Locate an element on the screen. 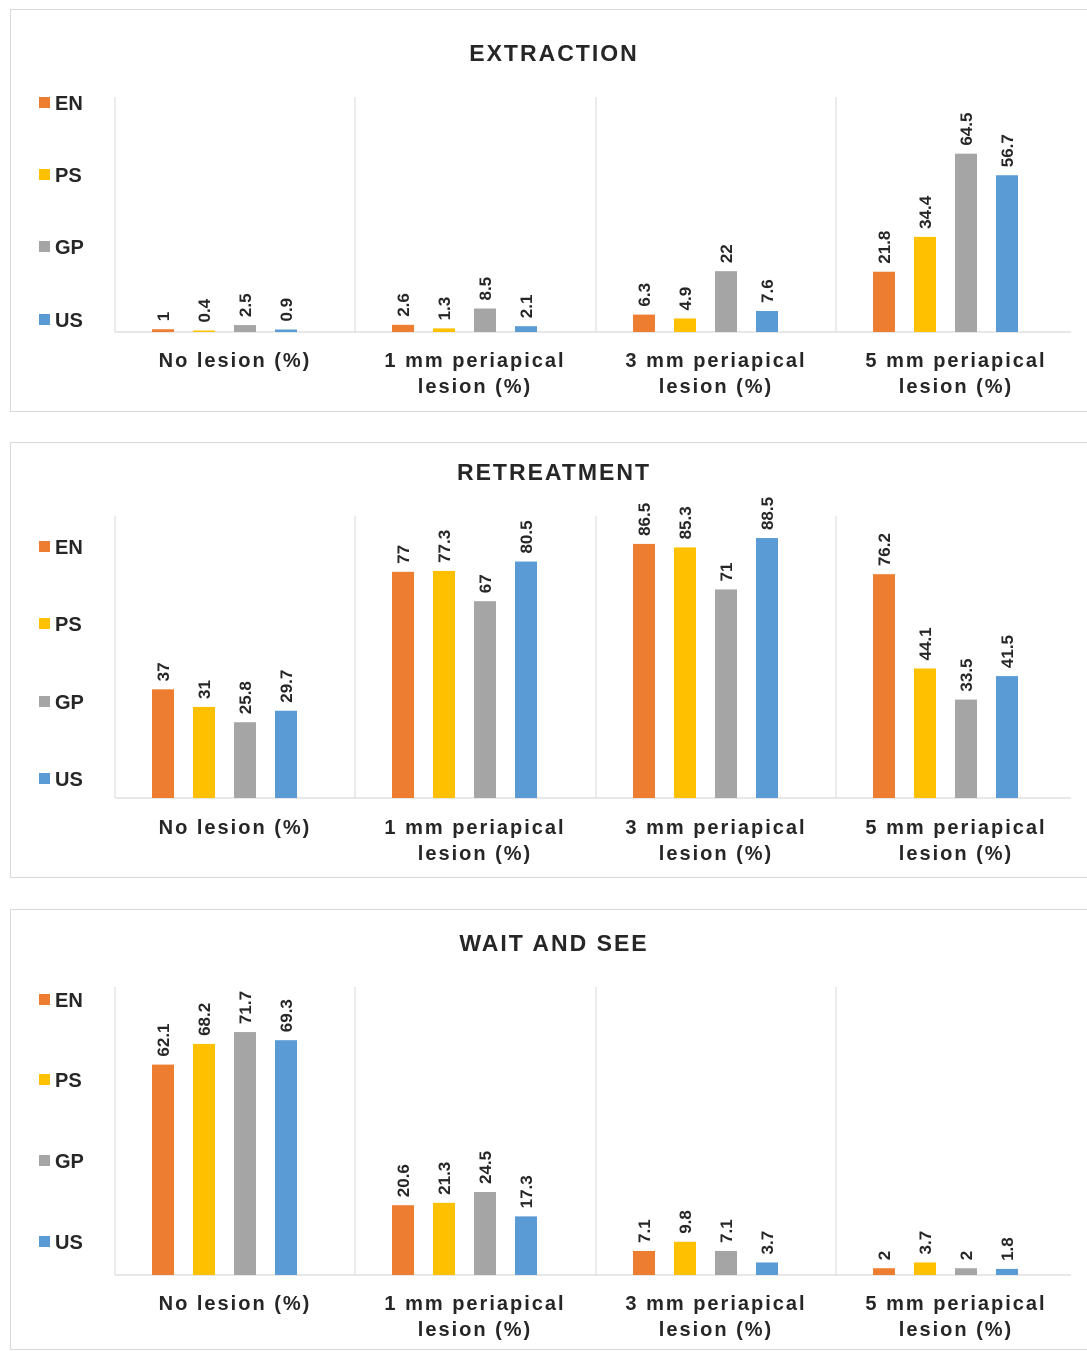 This screenshot has height=1351, width=1087. value-label-ps-5-mm-periapical-lesion: 44.1 is located at coordinates (925, 643).